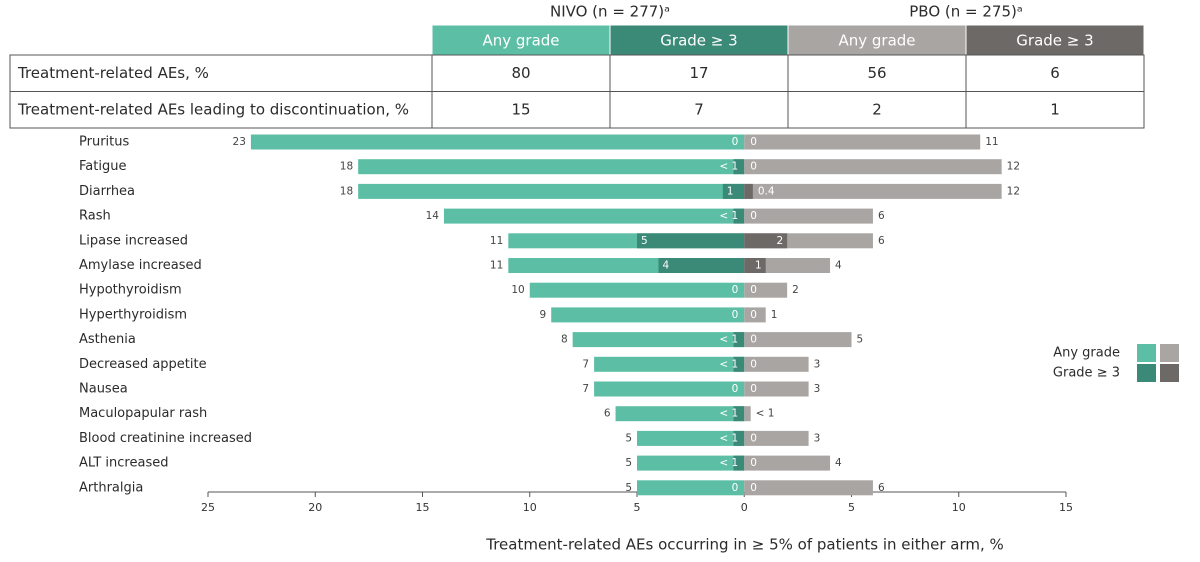 This screenshot has width=1200, height=562. What do you see at coordinates (103, 389) in the screenshot?
I see `category-label: Nausea` at bounding box center [103, 389].